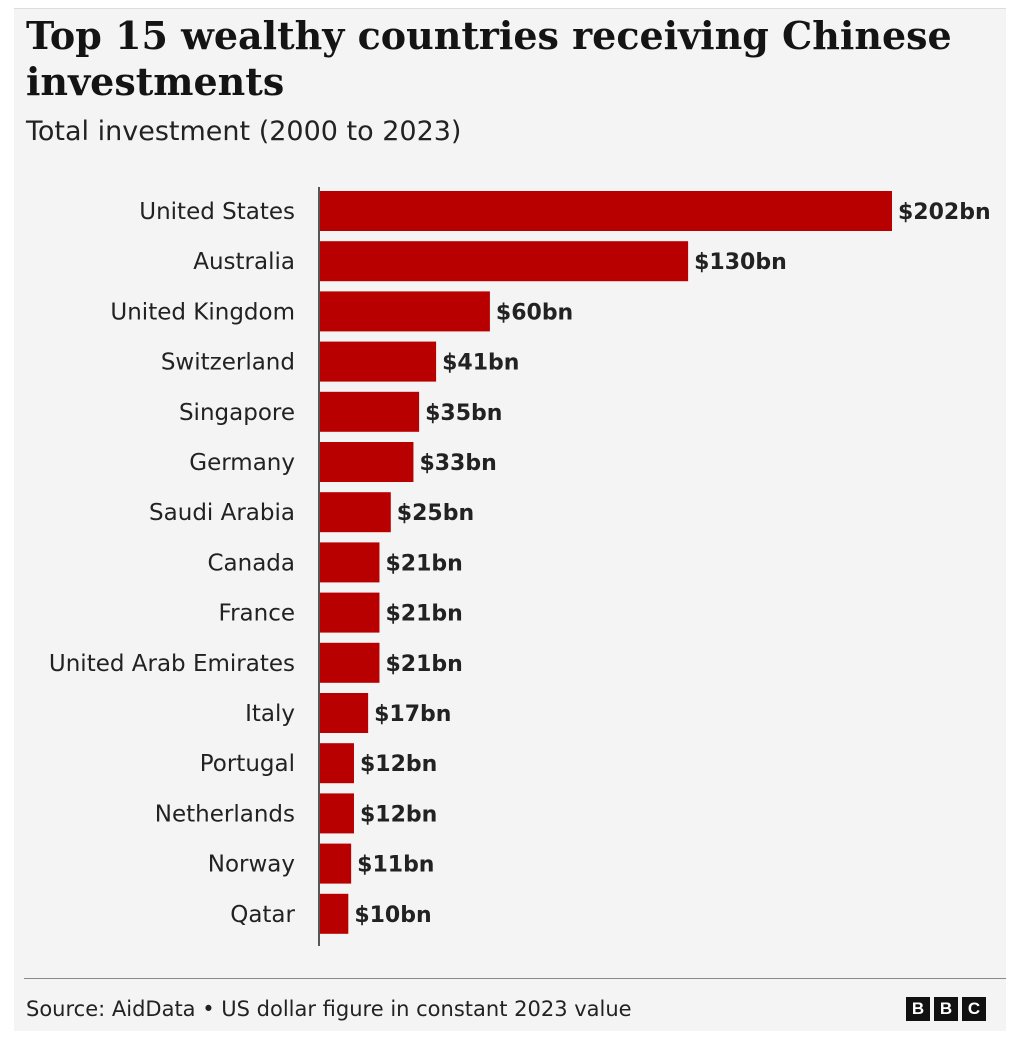  Describe the element at coordinates (247, 764) in the screenshot. I see `category-label: Portugal` at that location.